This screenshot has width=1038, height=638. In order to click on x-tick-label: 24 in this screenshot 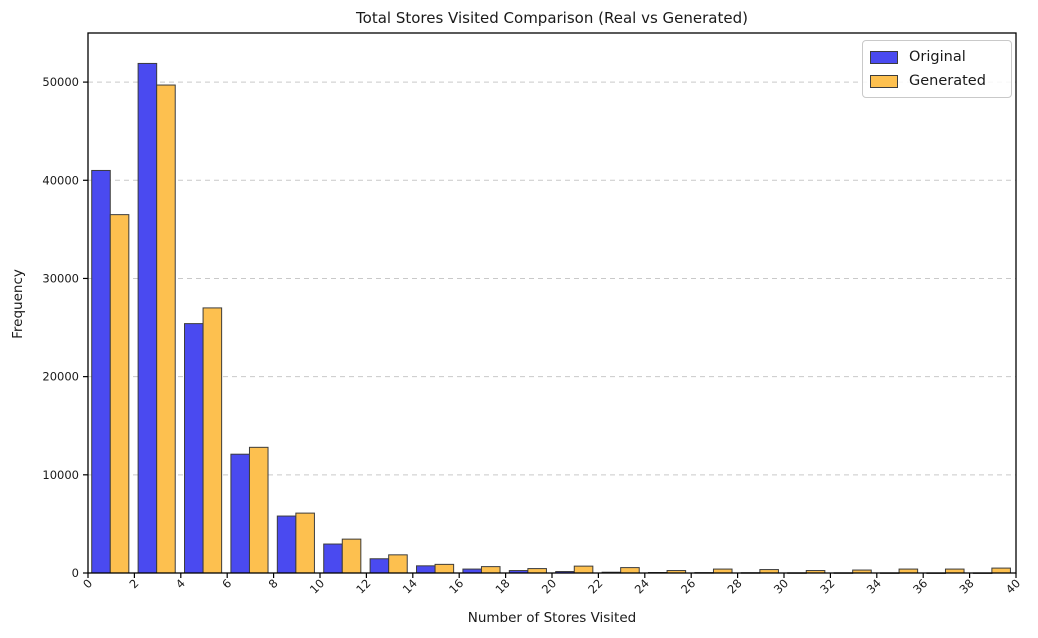, I will do `click(642, 586)`.